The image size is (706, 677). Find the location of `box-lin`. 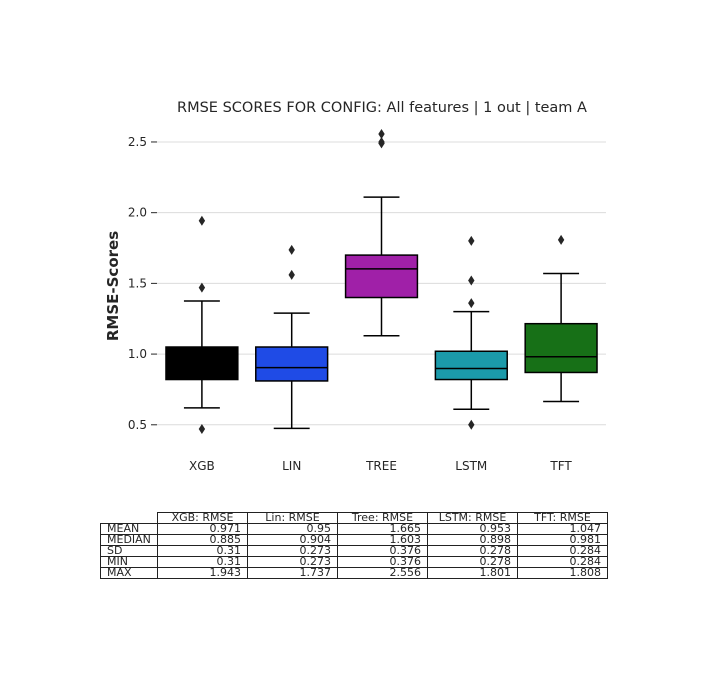

box-lin is located at coordinates (292, 337).